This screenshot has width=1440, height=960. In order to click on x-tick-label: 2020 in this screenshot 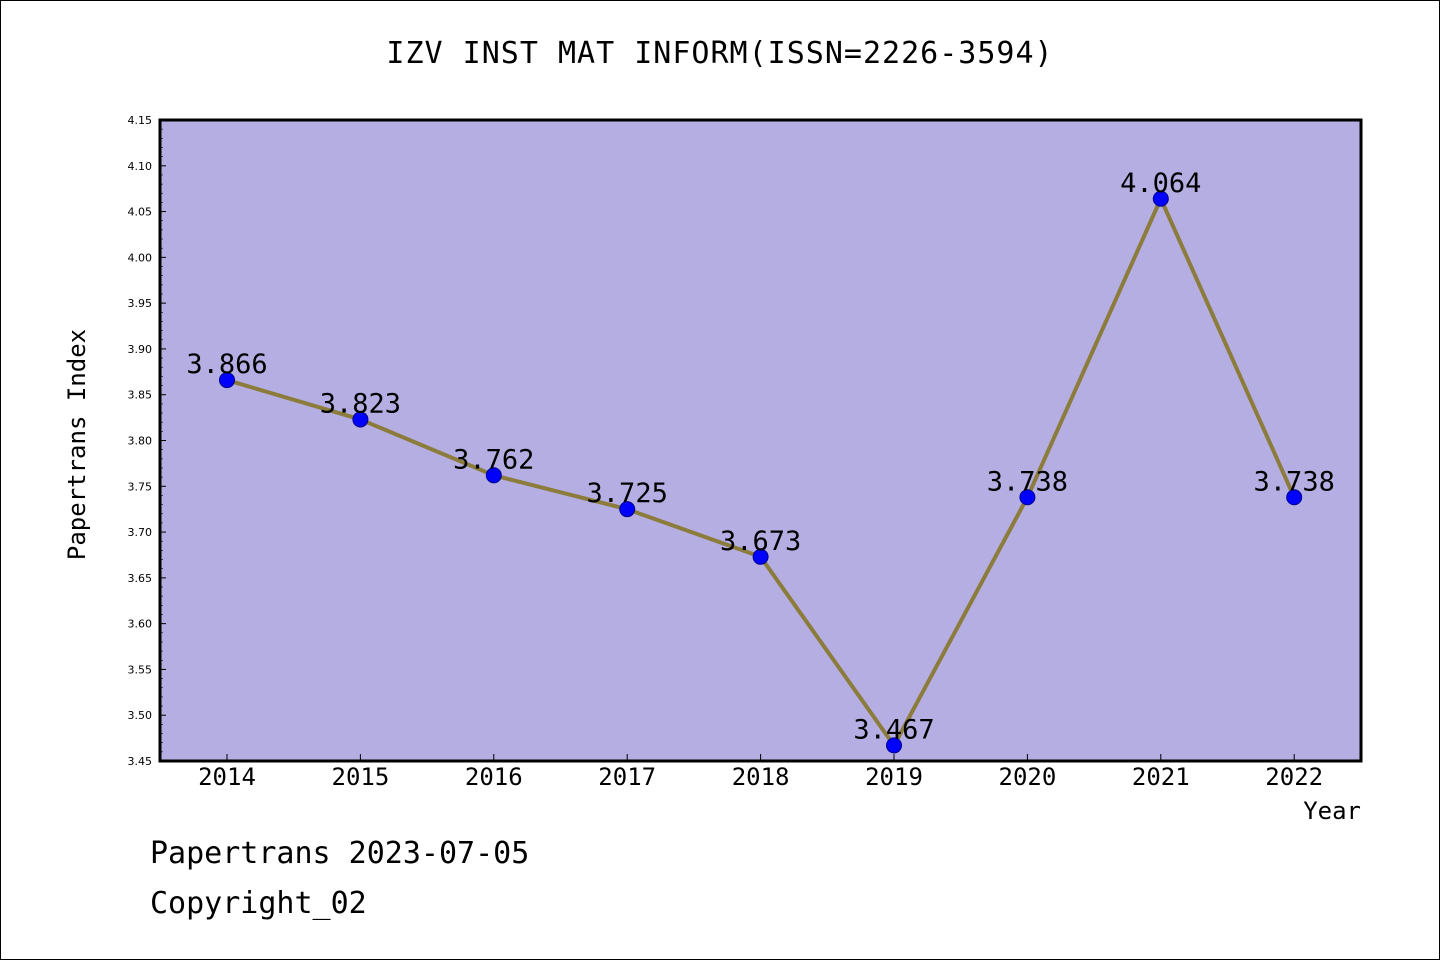, I will do `click(1028, 777)`.